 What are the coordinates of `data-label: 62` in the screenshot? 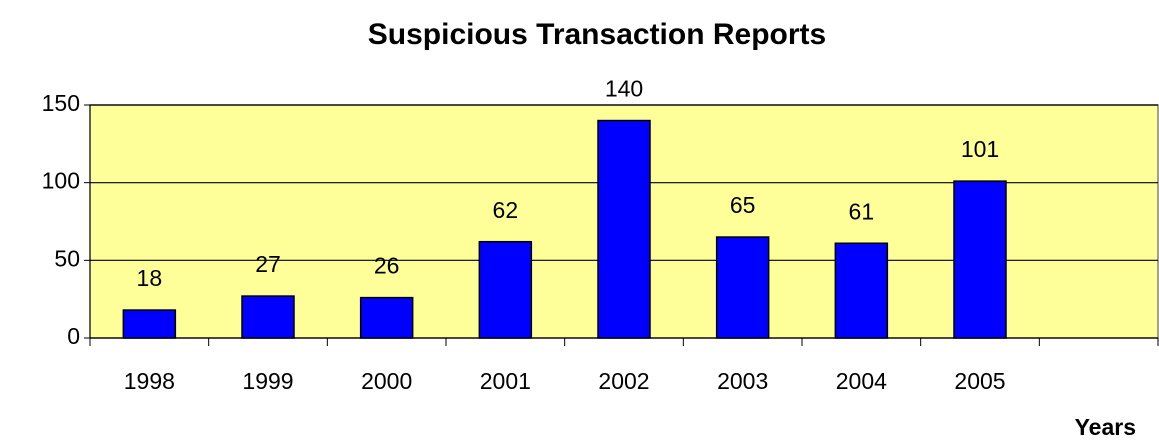 It's located at (506, 210).